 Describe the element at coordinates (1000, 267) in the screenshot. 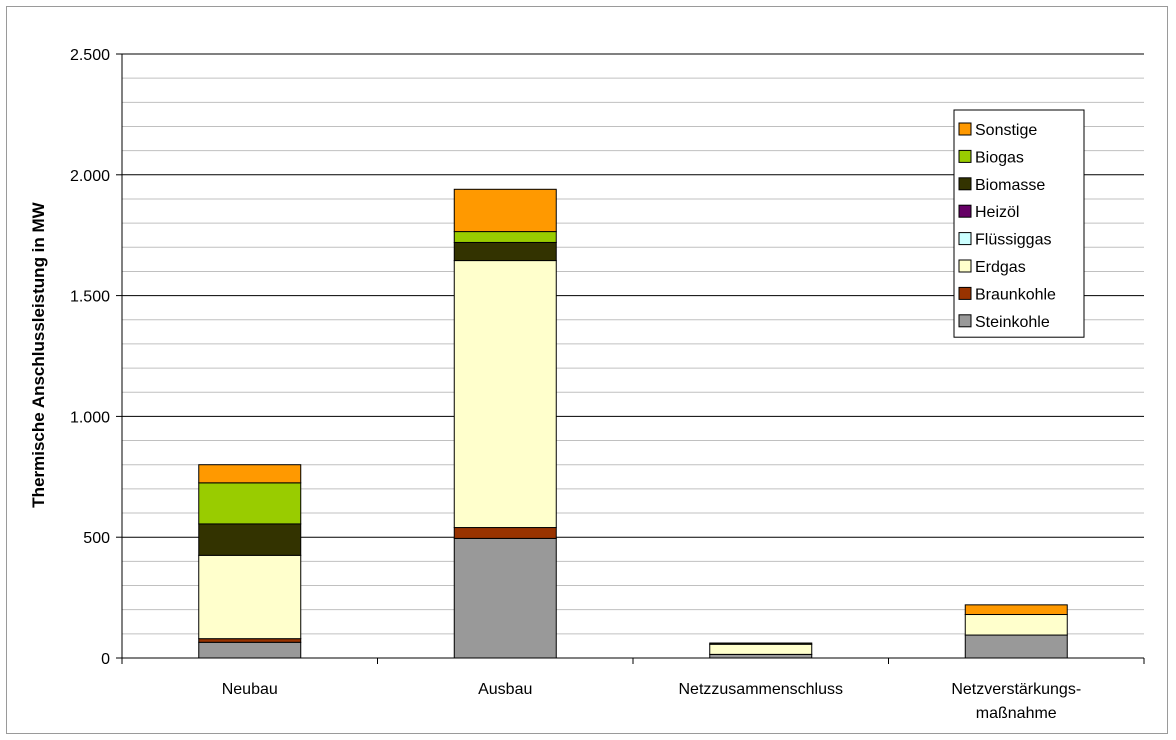

I see `legend-label: Erdgas` at that location.